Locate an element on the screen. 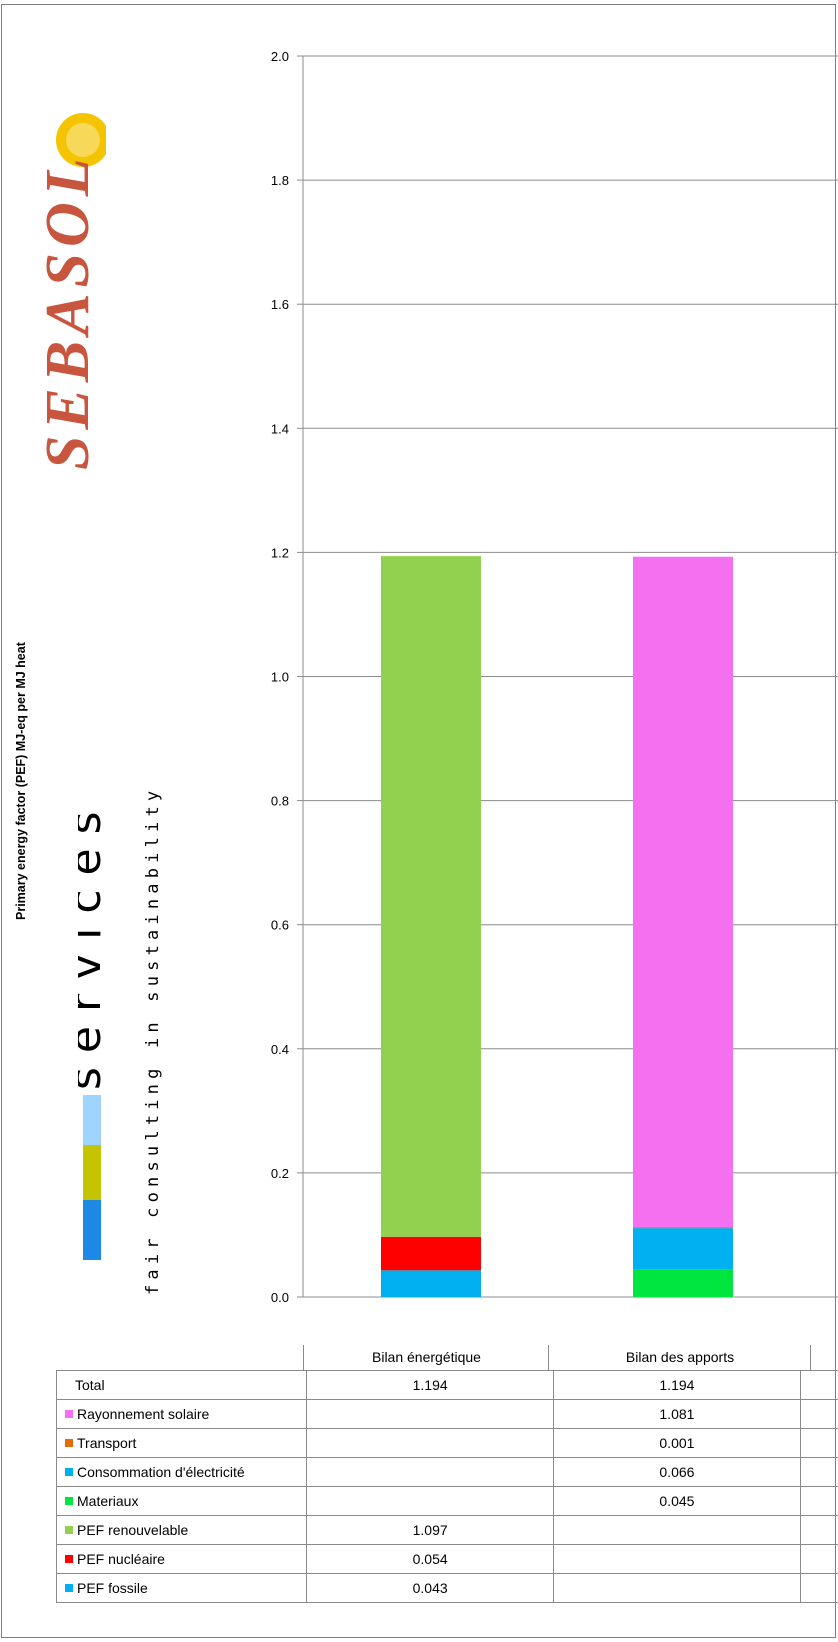  y-tick-label: 0.4 is located at coordinates (280, 1049).